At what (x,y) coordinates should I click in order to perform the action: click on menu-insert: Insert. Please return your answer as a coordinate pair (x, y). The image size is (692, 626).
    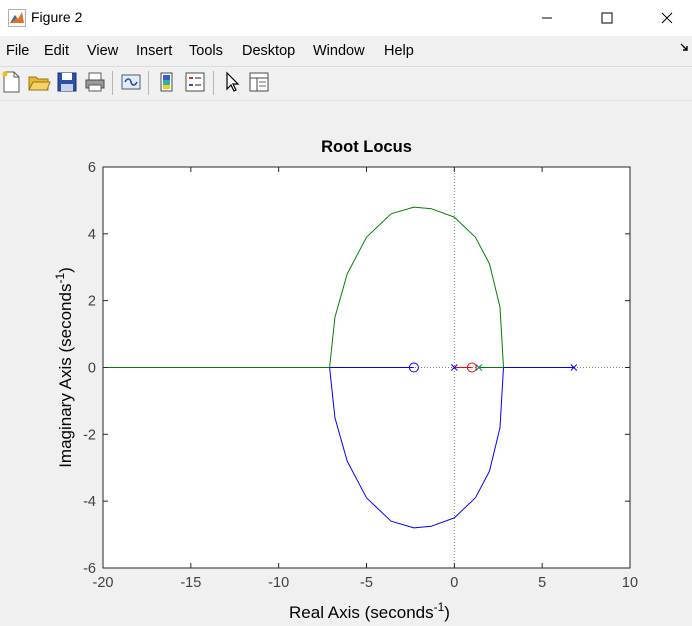
    Looking at the image, I should click on (154, 51).